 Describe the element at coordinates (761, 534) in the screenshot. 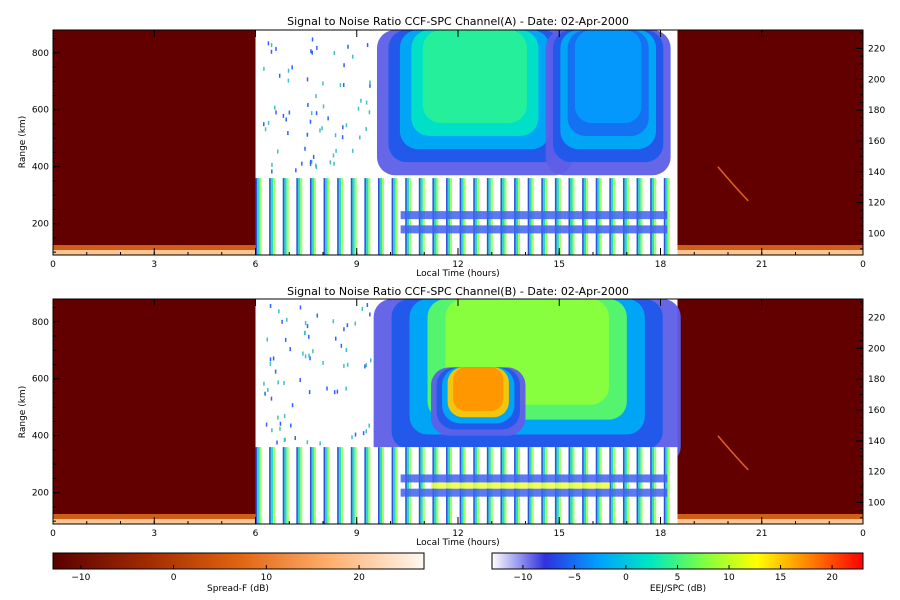

I see `x-tick-label: 21` at that location.